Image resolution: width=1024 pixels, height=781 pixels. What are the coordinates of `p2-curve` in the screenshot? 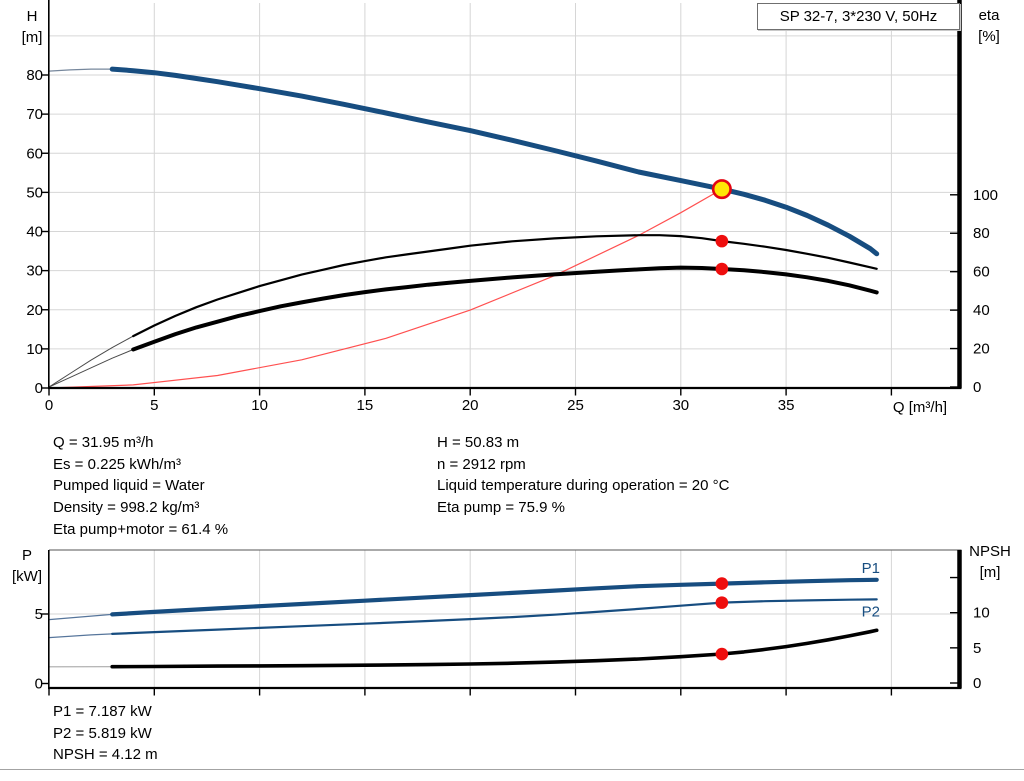 It's located at (494, 617).